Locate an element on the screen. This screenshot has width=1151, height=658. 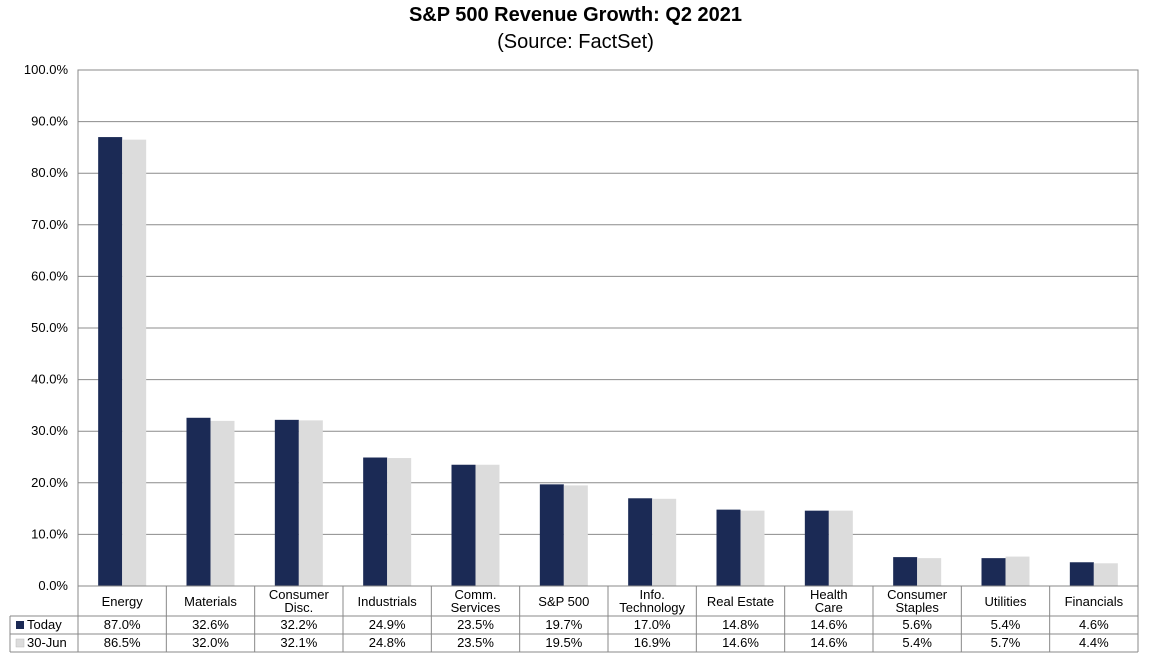
data-label: 24.8% is located at coordinates (387, 642).